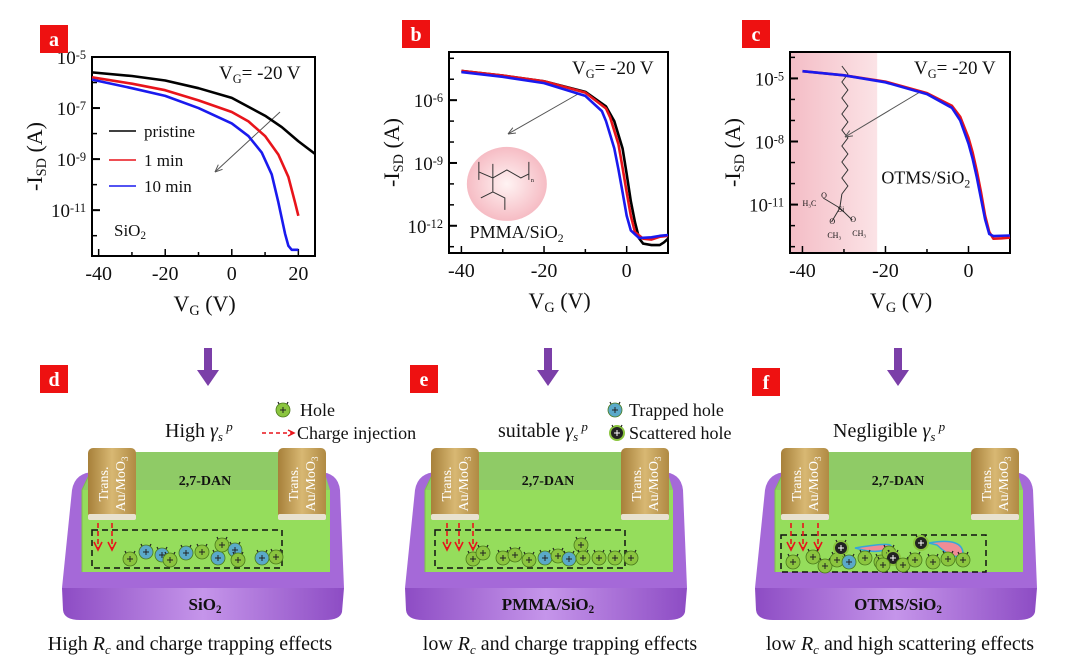  I want to click on dielectric-label-part: SiO, so click(127, 230).